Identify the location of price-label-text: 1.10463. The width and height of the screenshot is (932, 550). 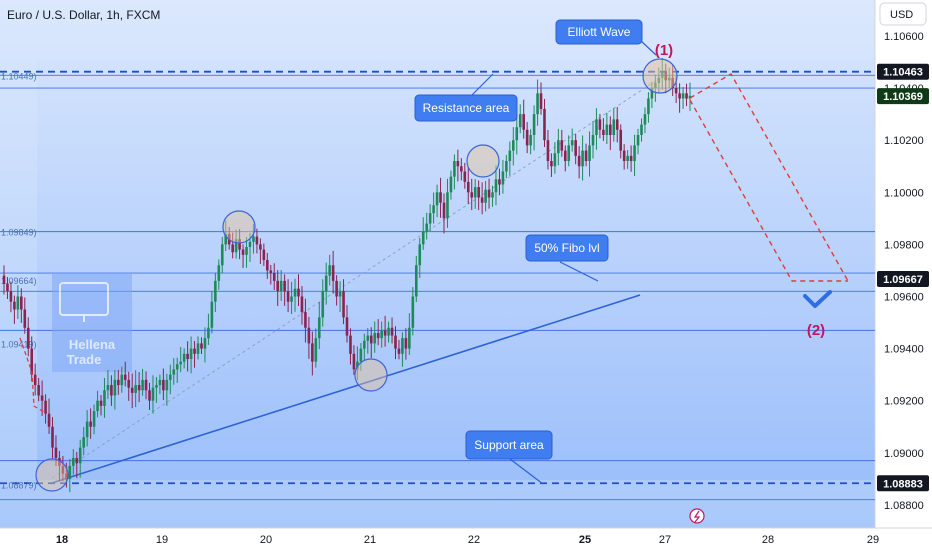
(903, 73).